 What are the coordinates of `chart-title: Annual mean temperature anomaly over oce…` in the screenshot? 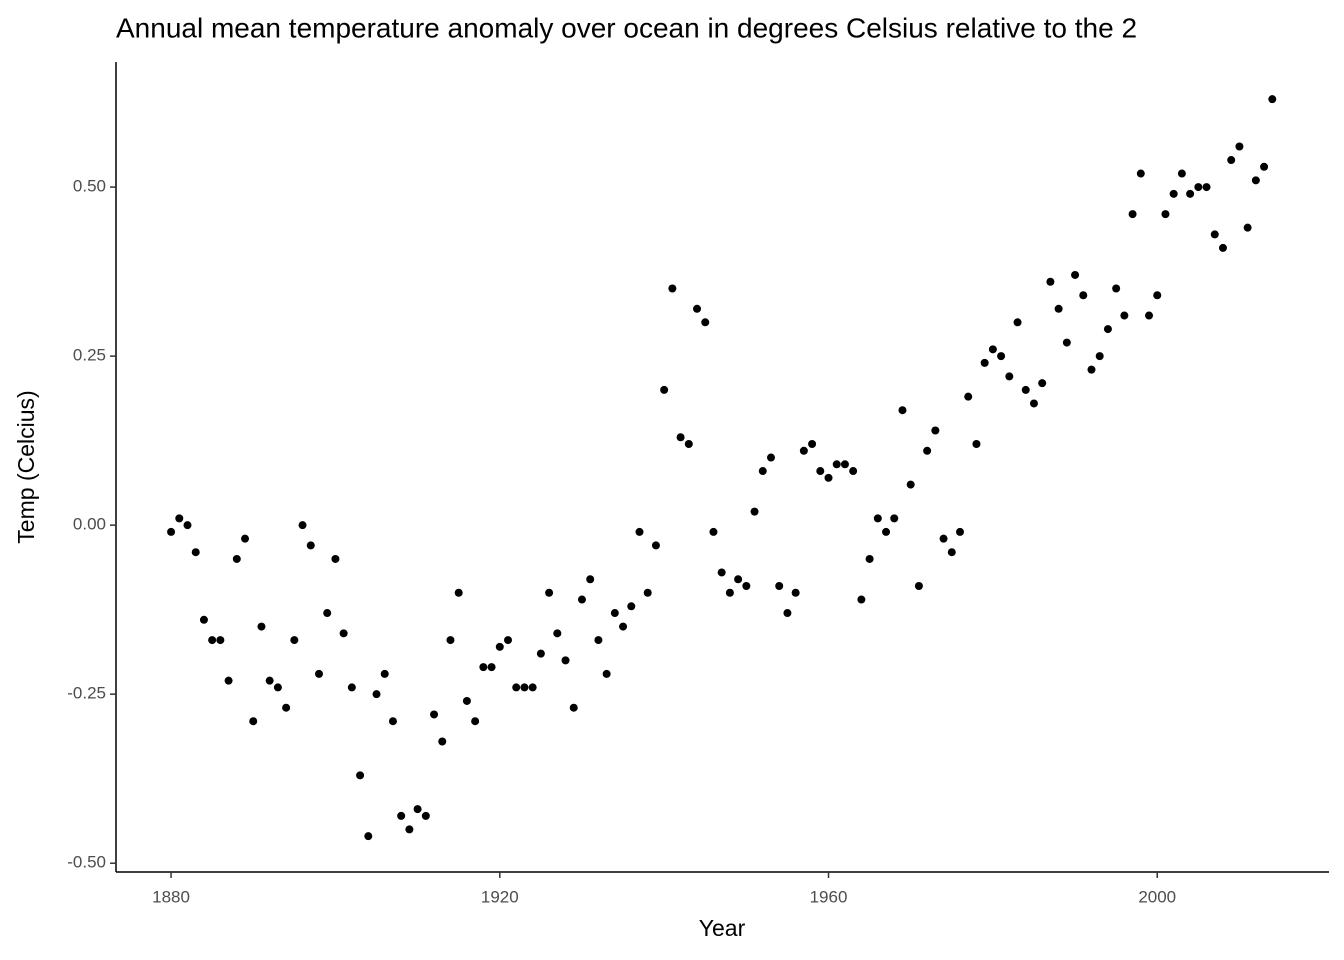 It's located at (626, 27).